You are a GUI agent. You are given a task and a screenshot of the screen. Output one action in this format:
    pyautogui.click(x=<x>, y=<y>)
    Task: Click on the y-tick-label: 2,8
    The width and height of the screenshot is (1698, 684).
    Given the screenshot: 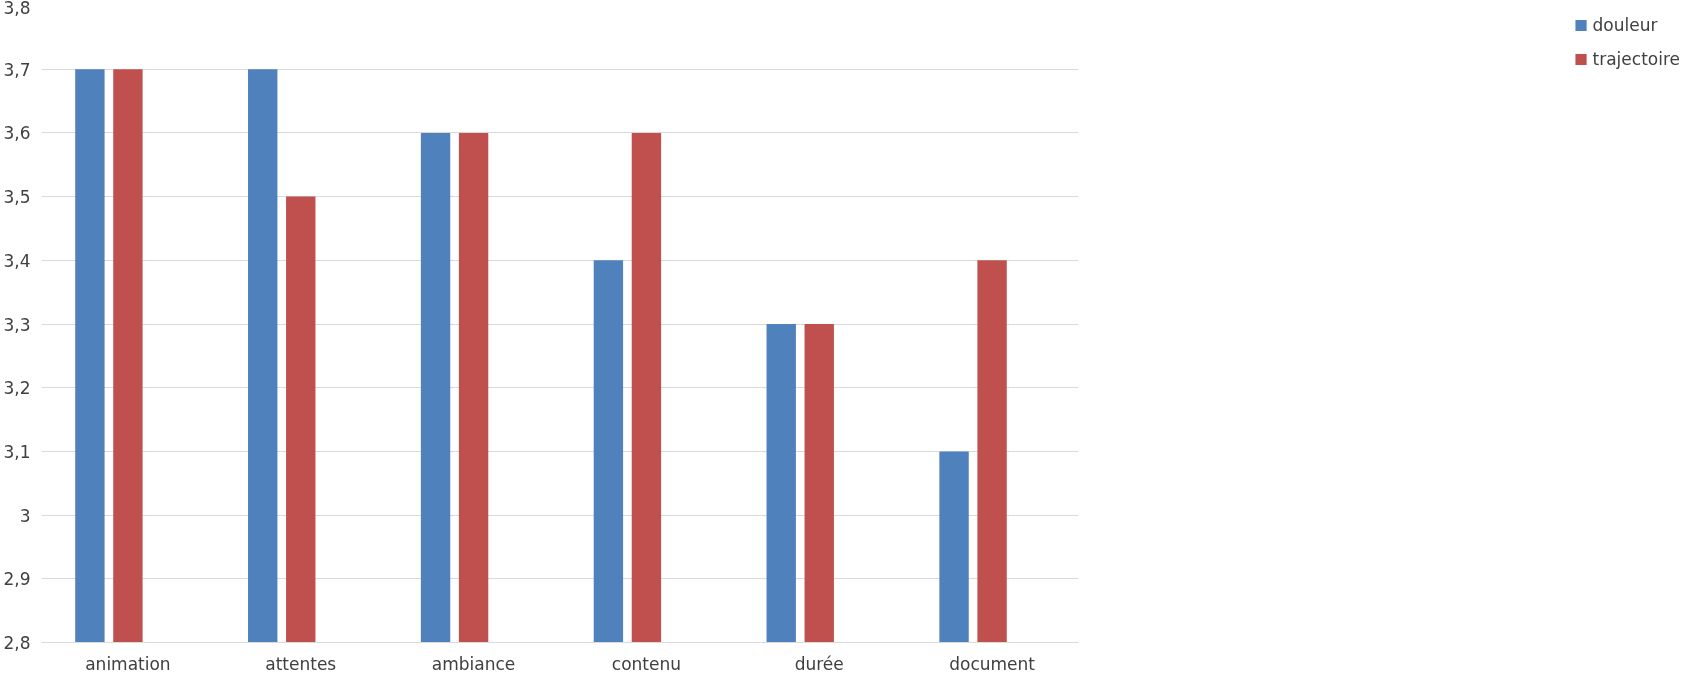 What is the action you would take?
    pyautogui.click(x=17, y=643)
    